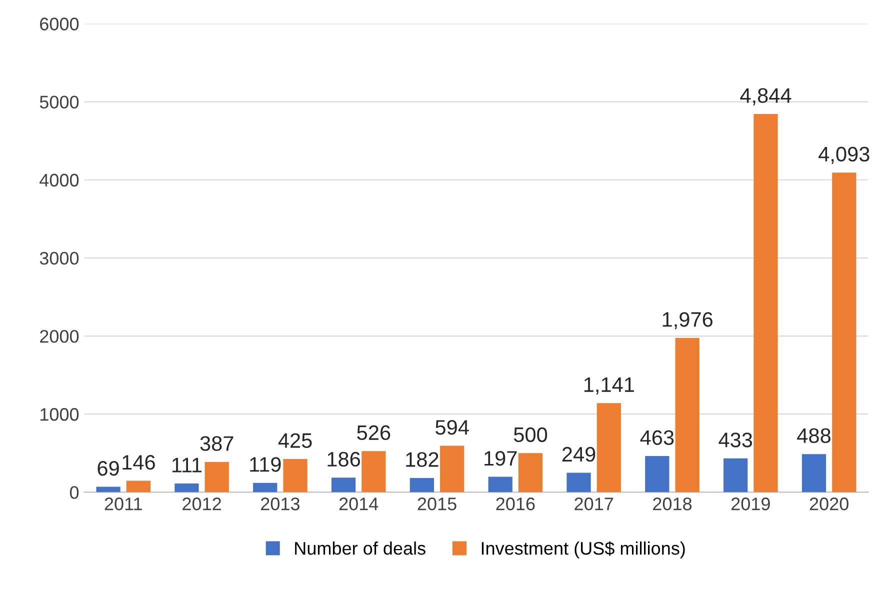 The height and width of the screenshot is (593, 886). Describe the element at coordinates (201, 504) in the screenshot. I see `x-tick-label: 2012` at that location.